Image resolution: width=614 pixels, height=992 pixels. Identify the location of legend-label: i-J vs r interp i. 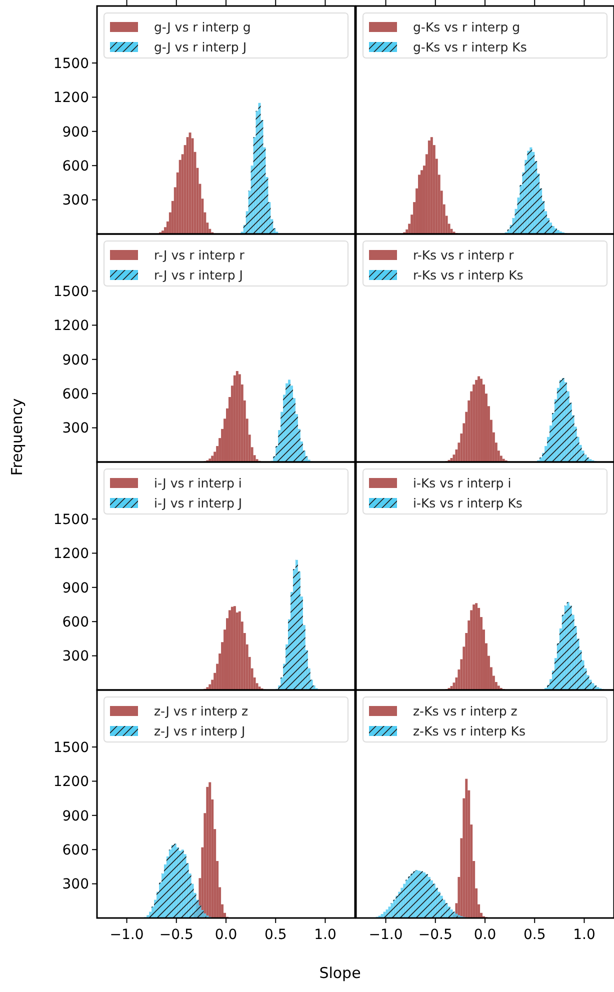
(198, 482).